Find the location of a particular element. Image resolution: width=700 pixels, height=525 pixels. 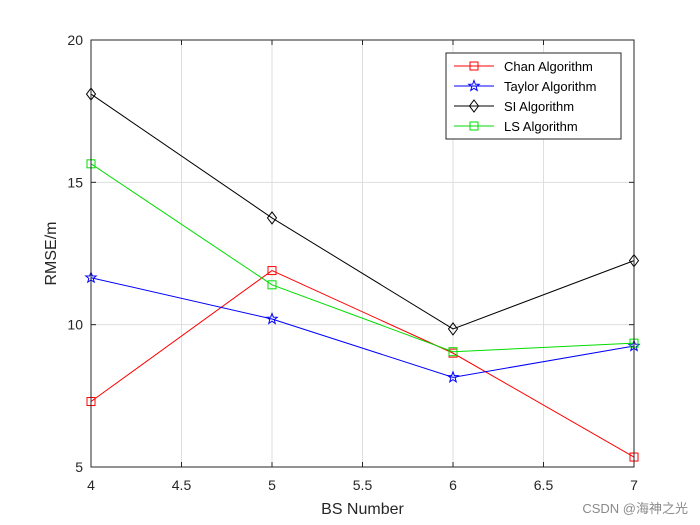

legend-label: Taylor Algorithm is located at coordinates (550, 86).